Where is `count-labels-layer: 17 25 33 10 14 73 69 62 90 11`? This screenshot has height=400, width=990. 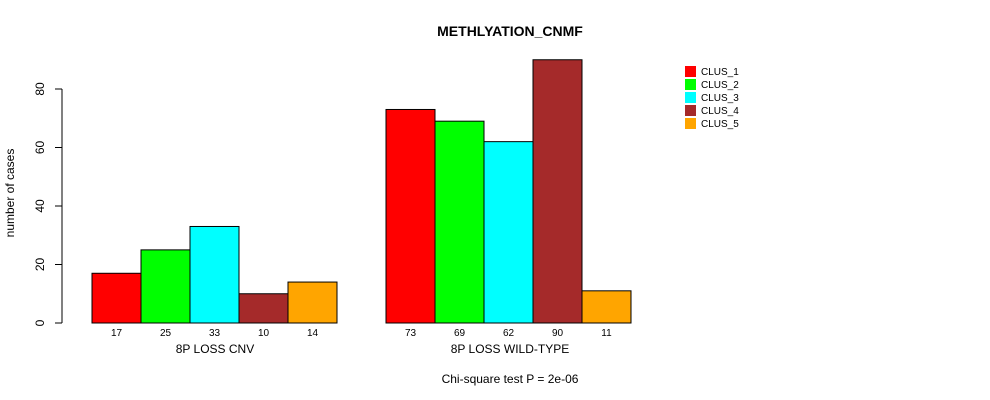
count-labels-layer: 17 25 33 10 14 73 69 62 90 11 is located at coordinates (361, 333).